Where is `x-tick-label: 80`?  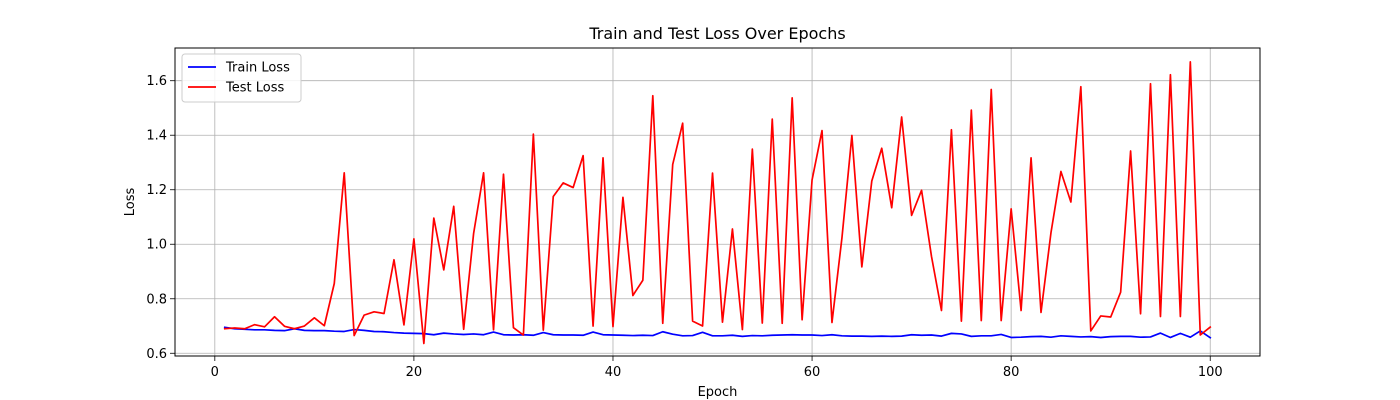
x-tick-label: 80 is located at coordinates (1011, 372).